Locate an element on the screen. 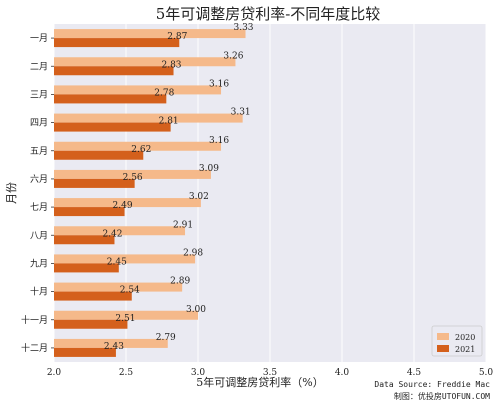  data-label-2020-8: 2.91 is located at coordinates (183, 225).